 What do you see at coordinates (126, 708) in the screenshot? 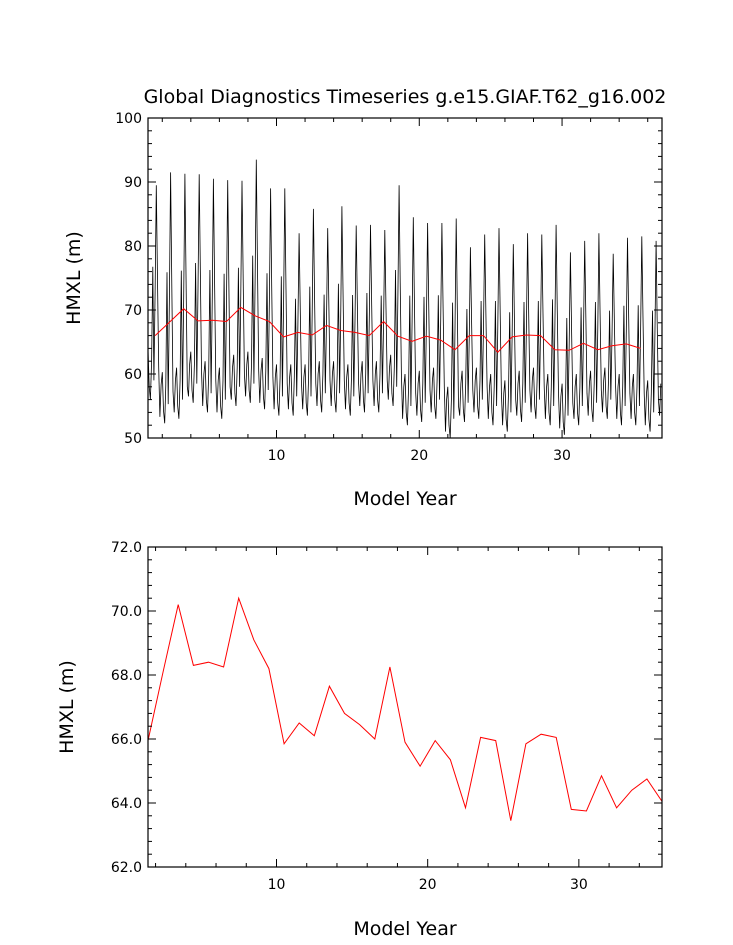
I see `y-tick-labels: 62.0 64.0 66.0 68.0 70.0 72.0` at bounding box center [126, 708].